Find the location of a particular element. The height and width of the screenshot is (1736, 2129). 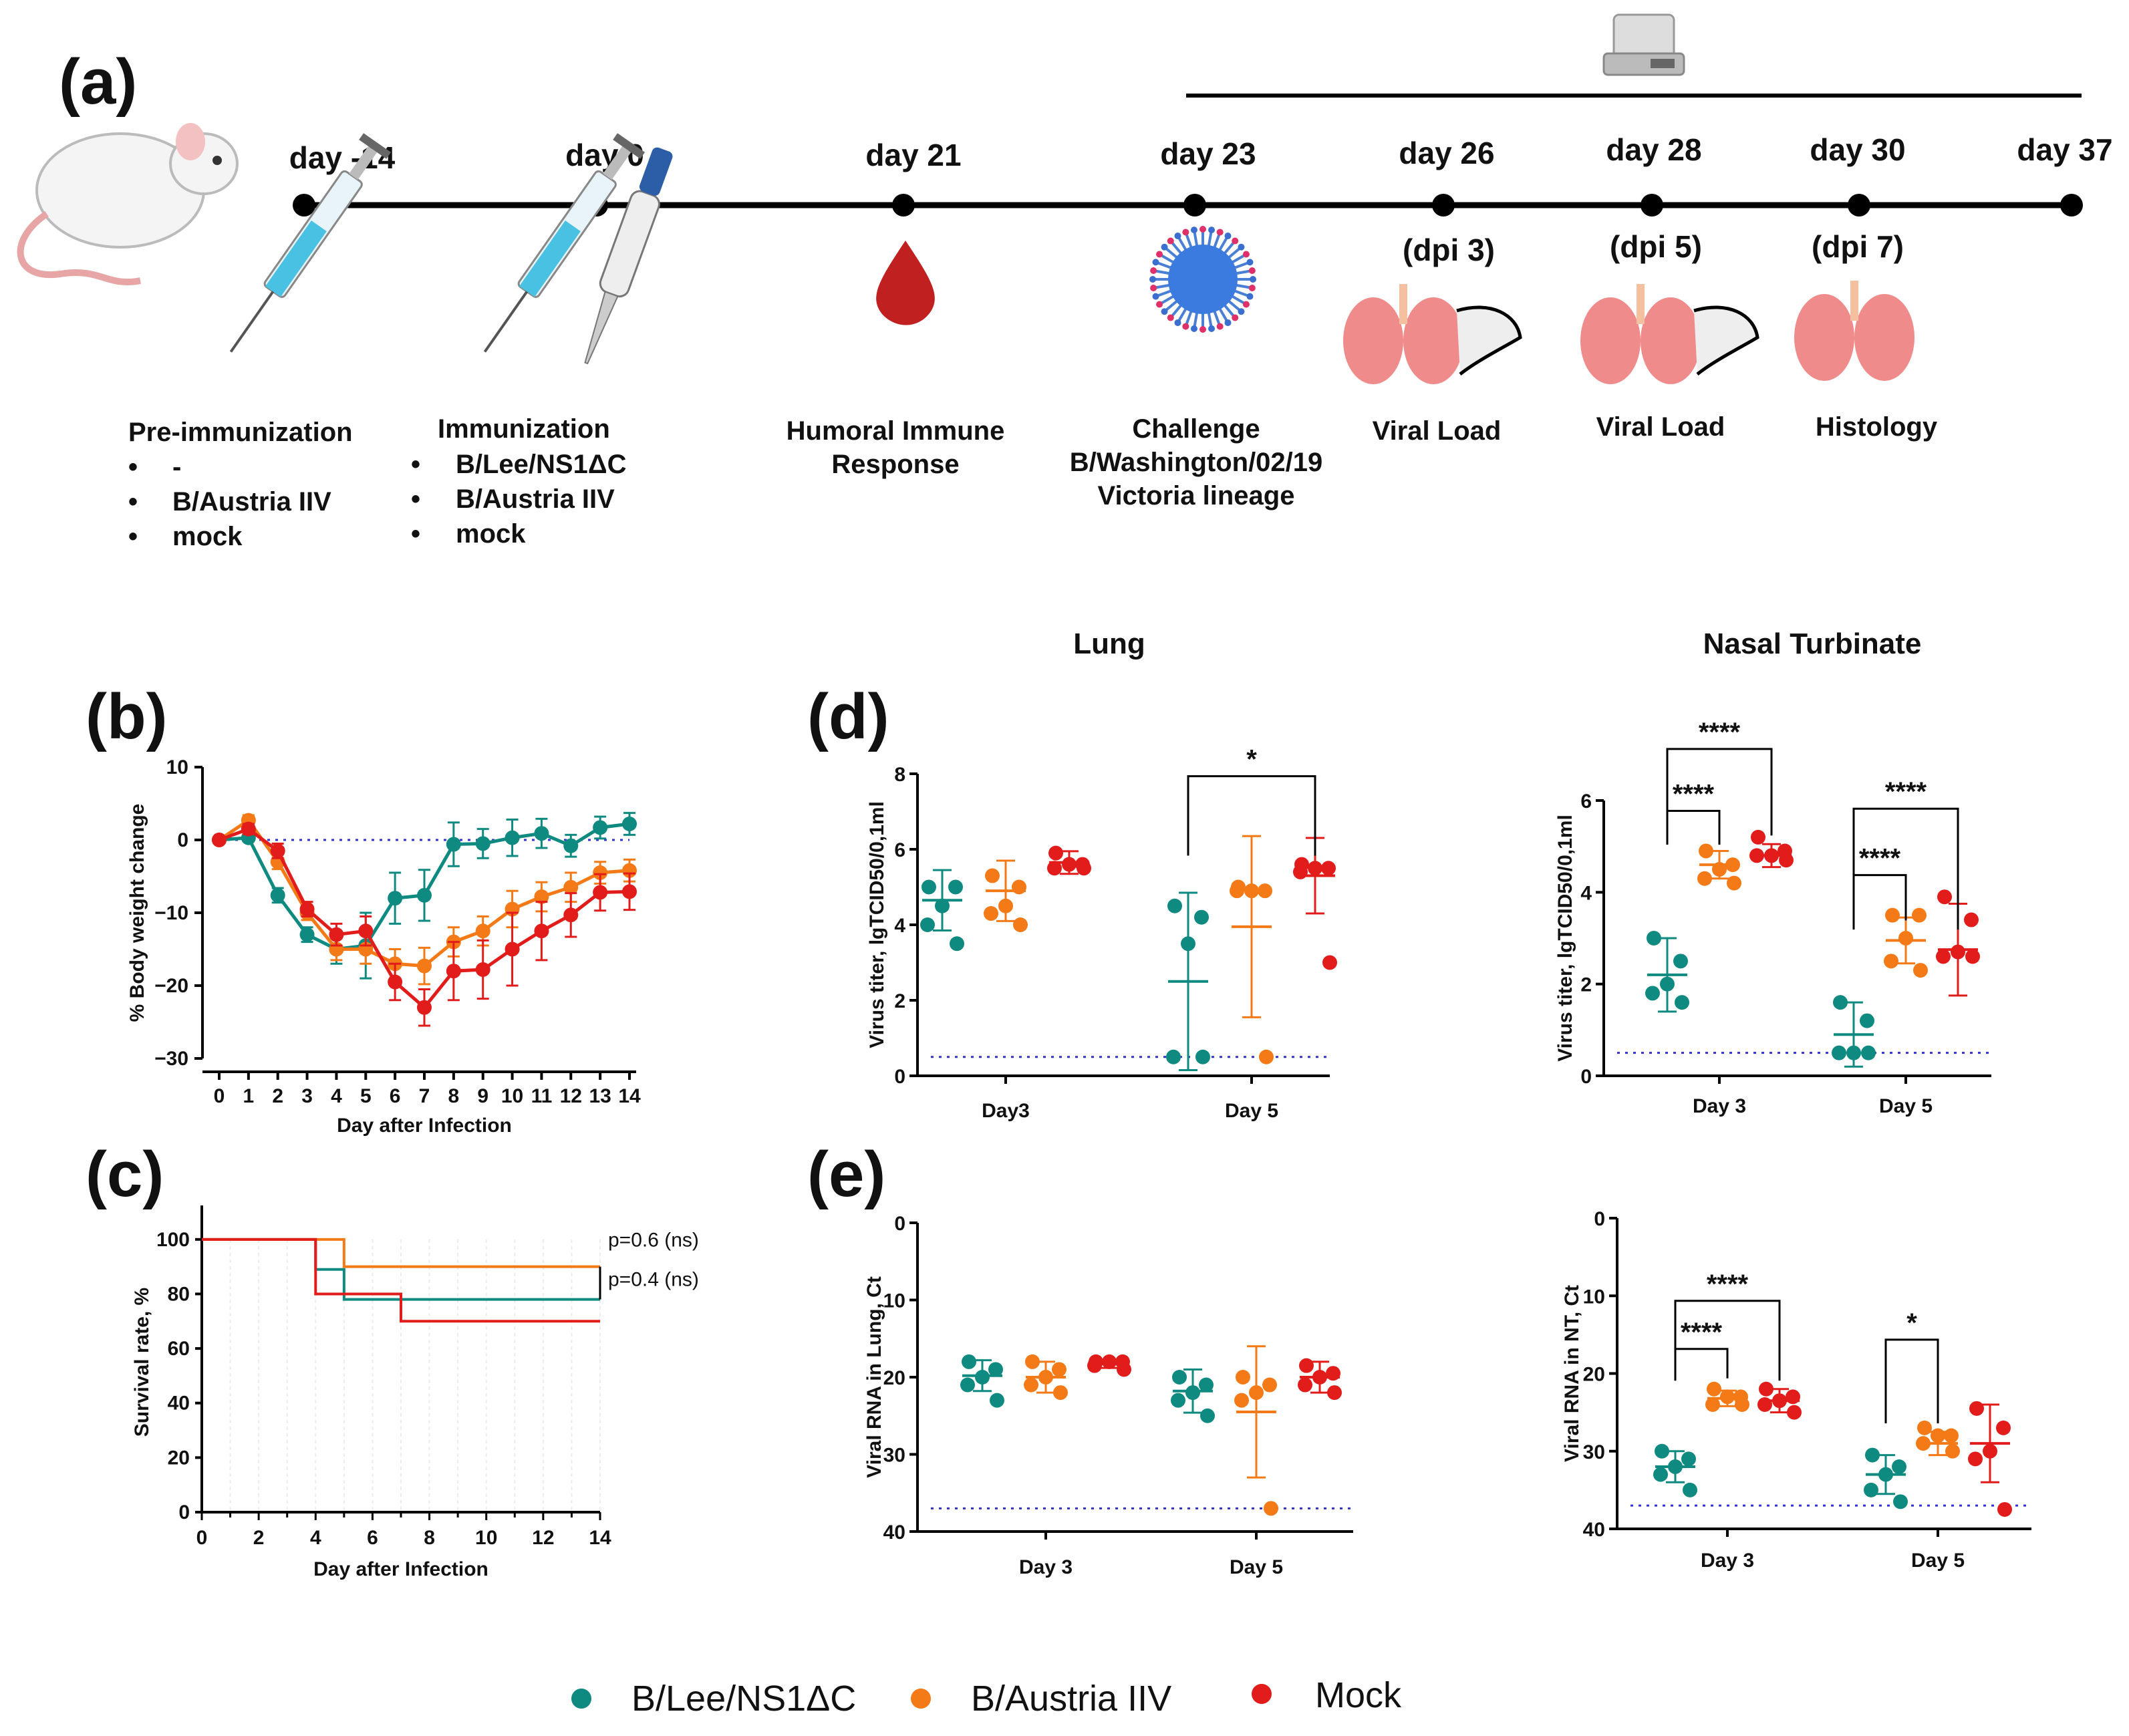

dpi-label: (dpi 7) is located at coordinates (1858, 246).